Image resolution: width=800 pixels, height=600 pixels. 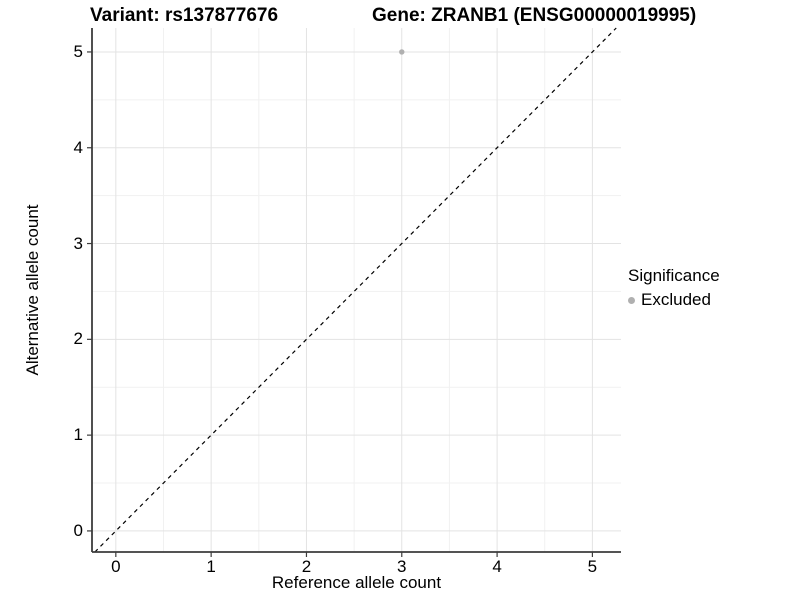 What do you see at coordinates (78, 243) in the screenshot?
I see `y-tick-label-3: 3` at bounding box center [78, 243].